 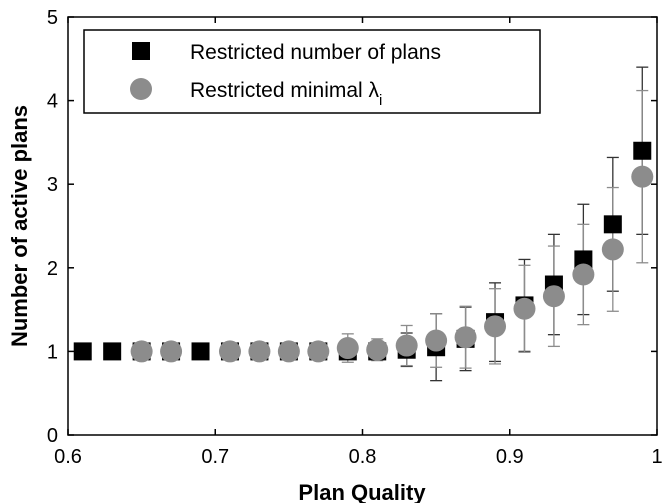 I want to click on x-tick-label: 0.7, so click(x=215, y=457).